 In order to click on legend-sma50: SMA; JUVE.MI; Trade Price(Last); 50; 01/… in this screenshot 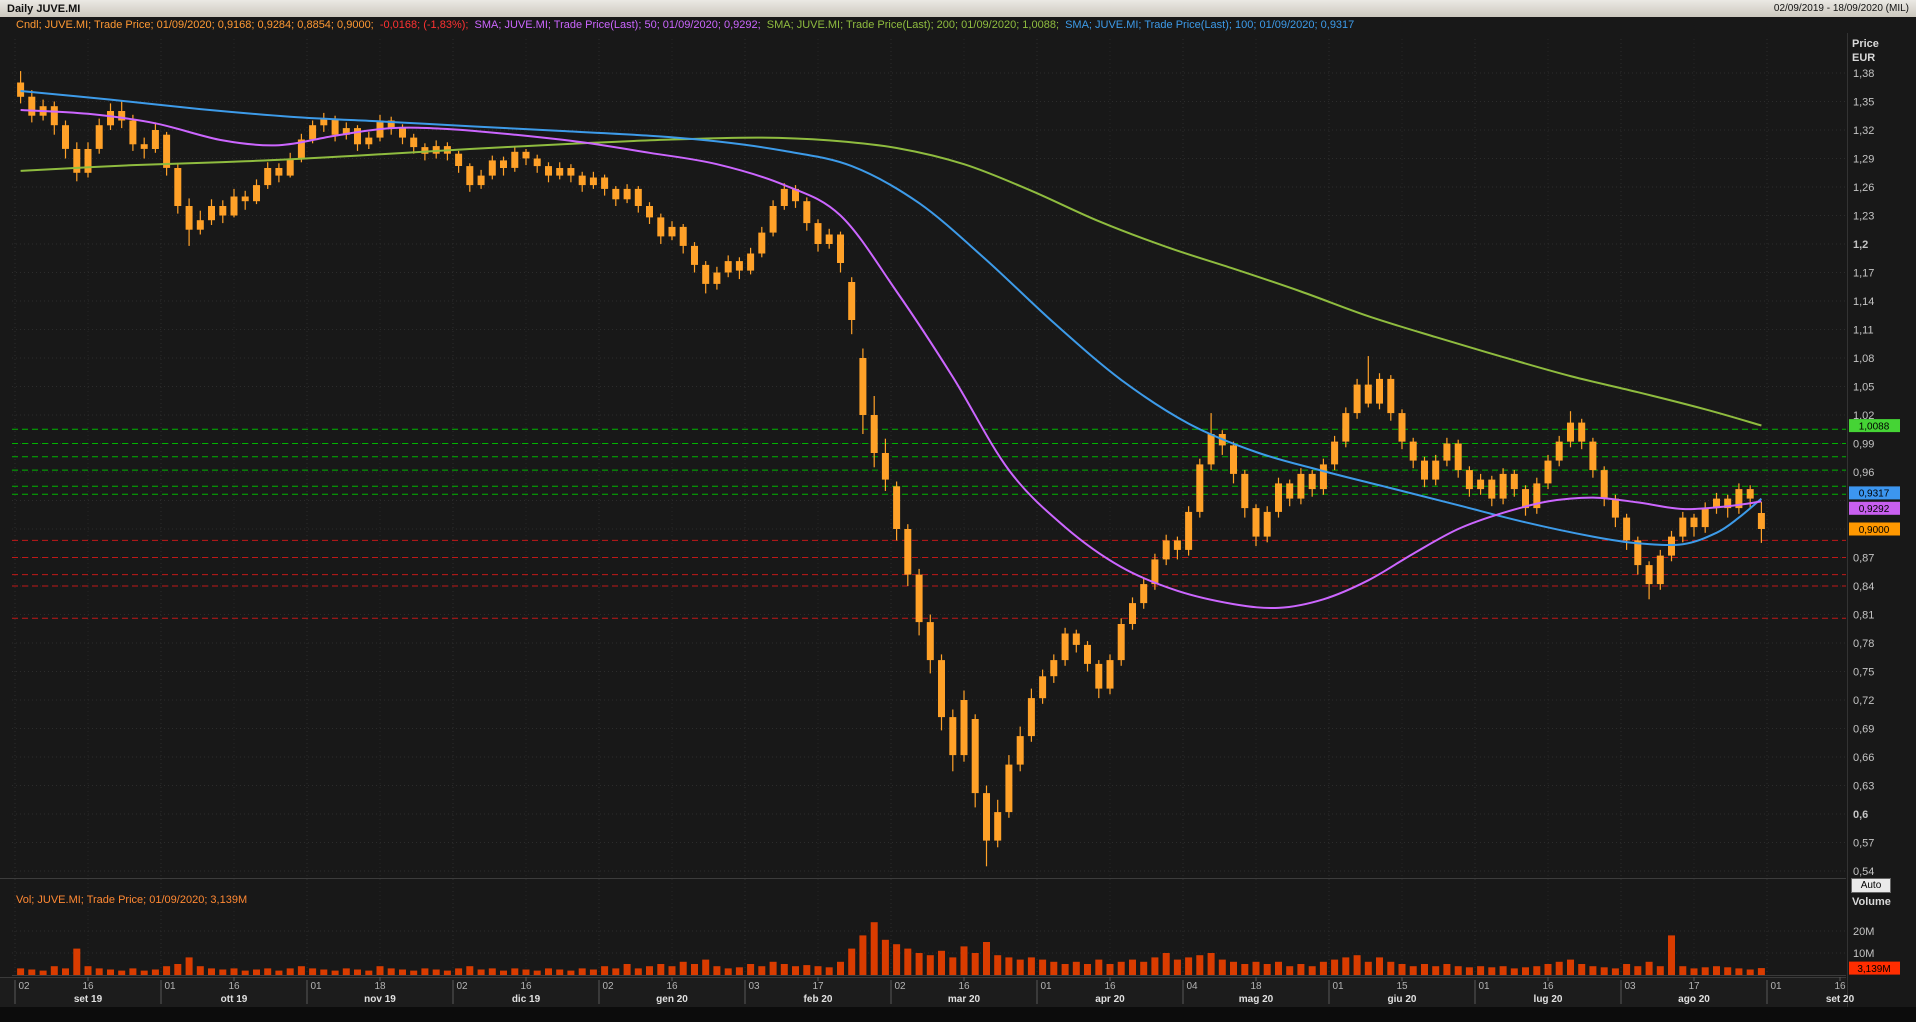, I will do `click(617, 25)`.